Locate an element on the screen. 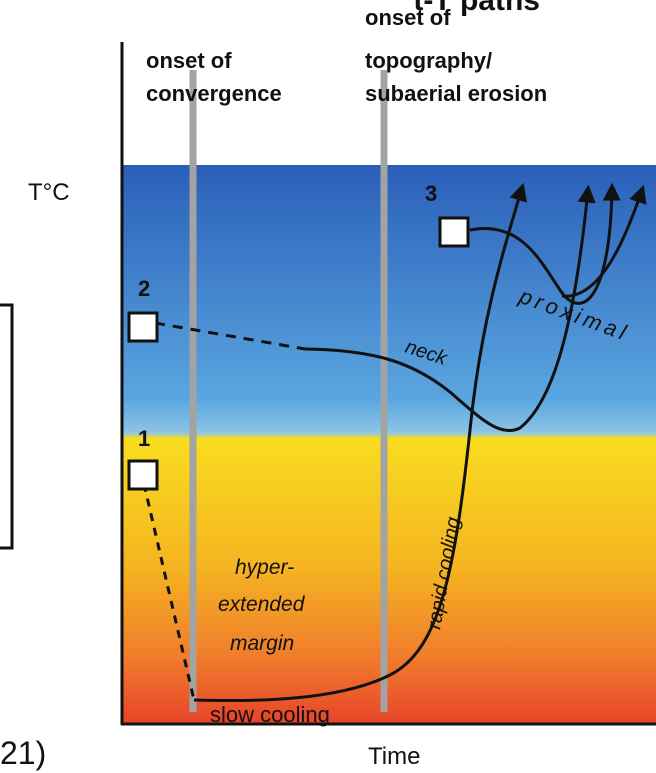  marker-3-number: 3 is located at coordinates (431, 193).